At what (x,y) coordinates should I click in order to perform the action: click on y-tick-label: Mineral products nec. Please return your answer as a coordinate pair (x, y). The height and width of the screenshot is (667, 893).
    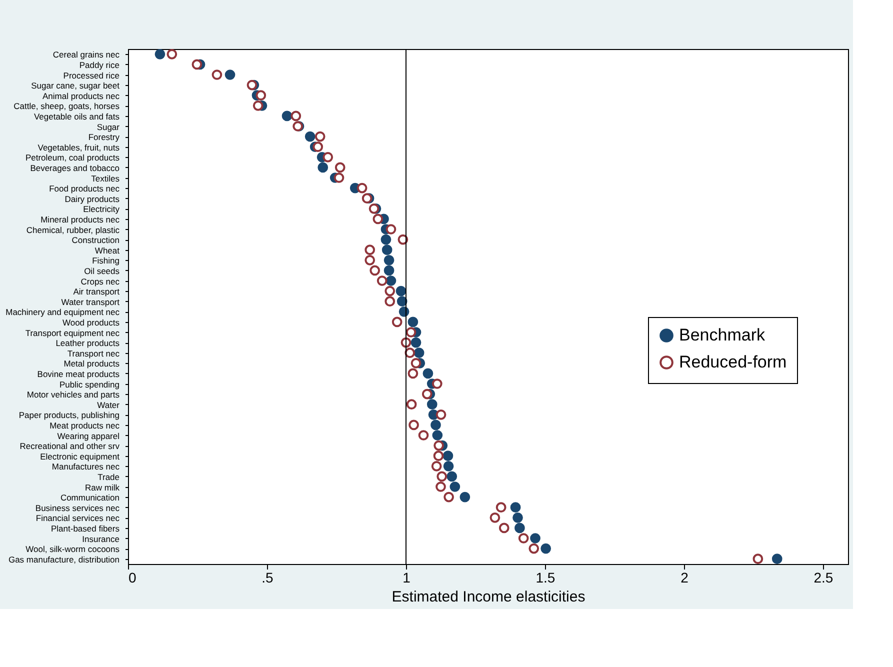
    Looking at the image, I should click on (80, 219).